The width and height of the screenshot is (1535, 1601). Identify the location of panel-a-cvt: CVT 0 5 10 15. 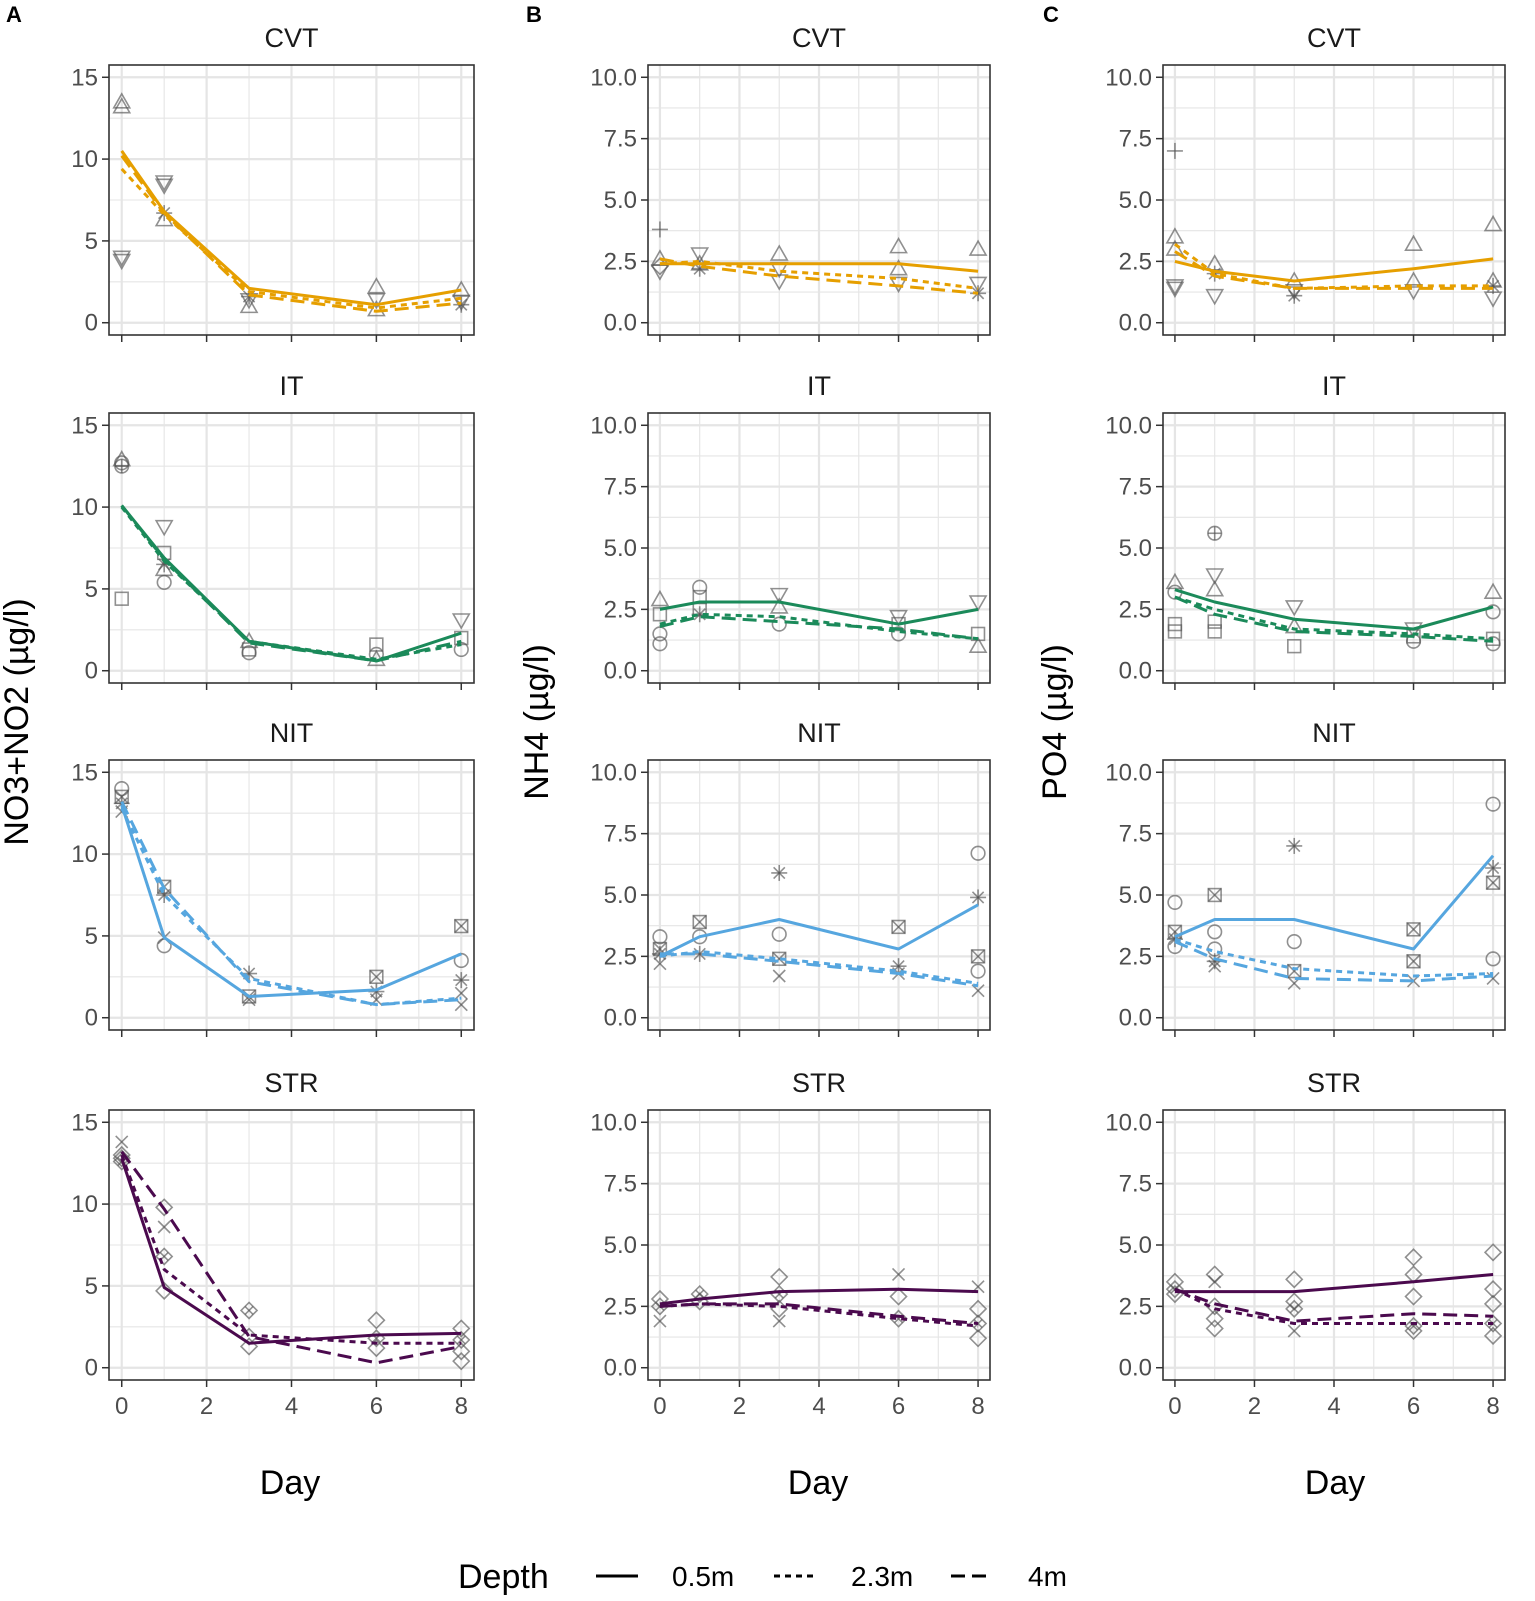
(273, 182).